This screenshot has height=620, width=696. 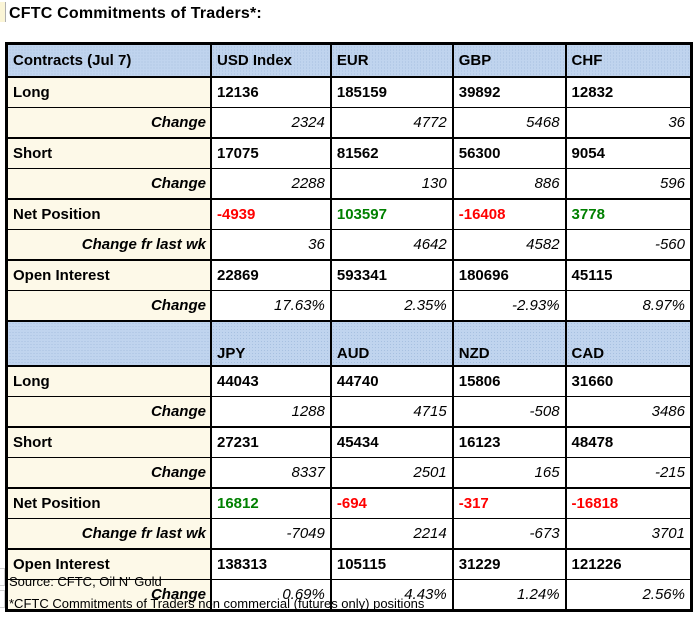 I want to click on cell: 12136, so click(x=270, y=92).